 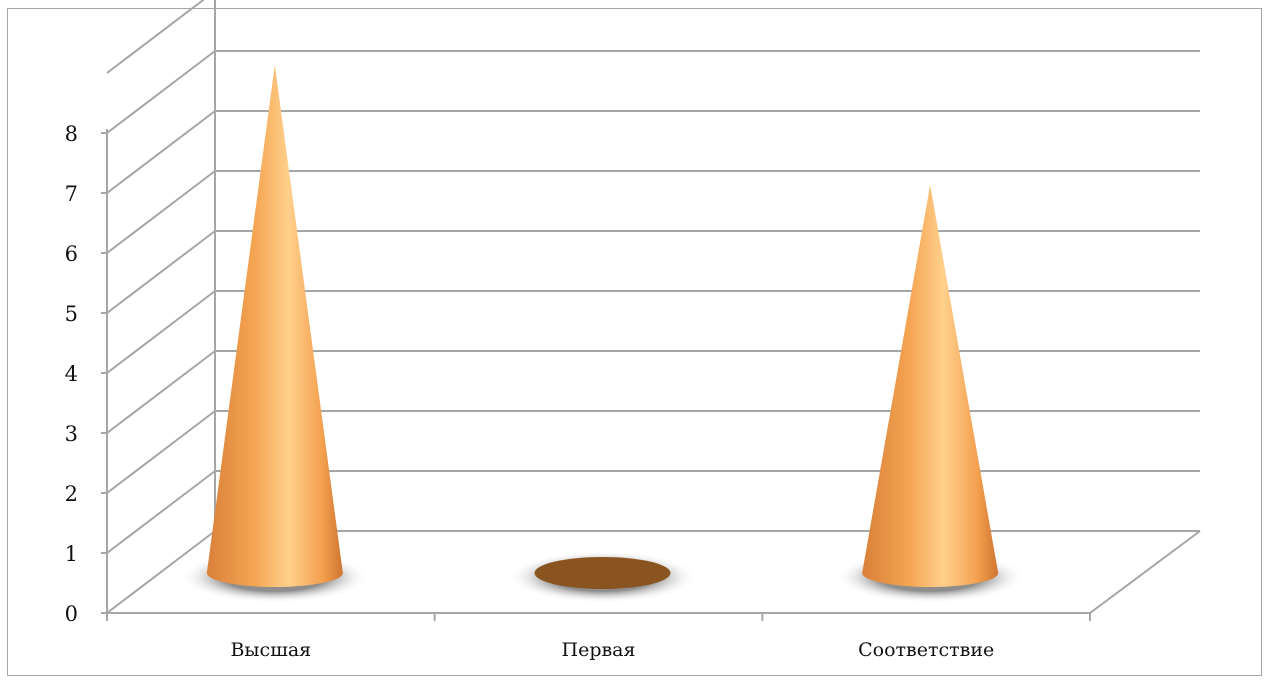 What do you see at coordinates (602, 573) in the screenshot?
I see `cone-bar-zero` at bounding box center [602, 573].